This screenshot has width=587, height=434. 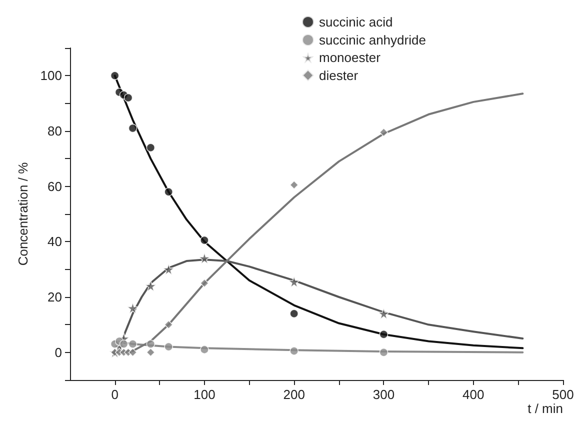 What do you see at coordinates (350, 58) in the screenshot?
I see `legend-label: monoester` at bounding box center [350, 58].